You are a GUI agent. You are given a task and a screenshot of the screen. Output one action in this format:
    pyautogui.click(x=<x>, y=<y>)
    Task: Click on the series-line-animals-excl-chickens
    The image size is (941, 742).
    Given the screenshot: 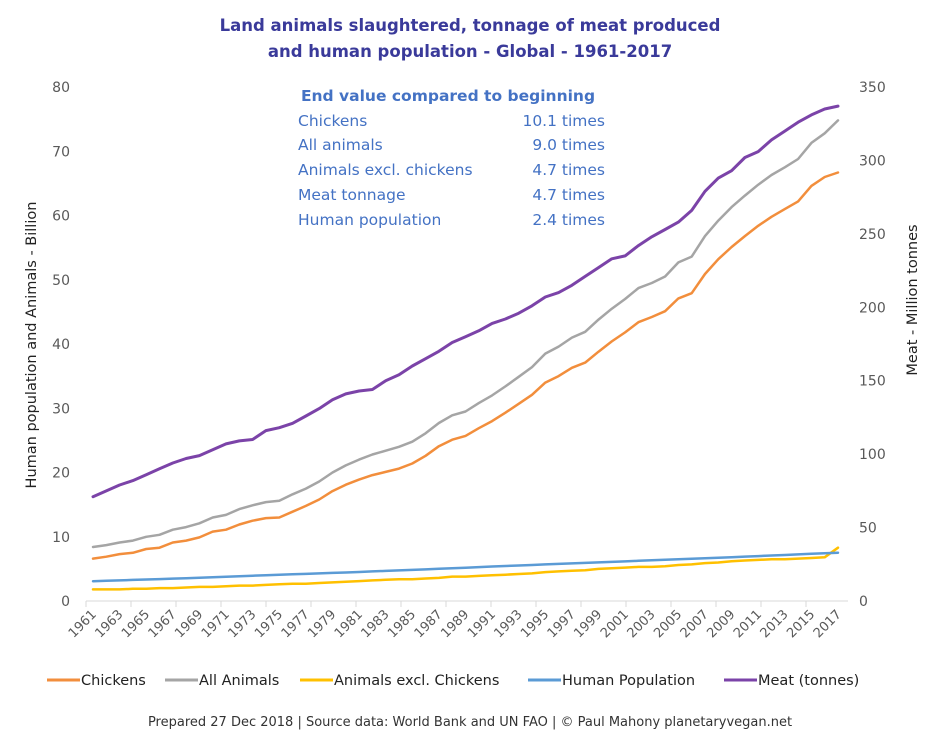 What is the action you would take?
    pyautogui.click(x=465, y=568)
    